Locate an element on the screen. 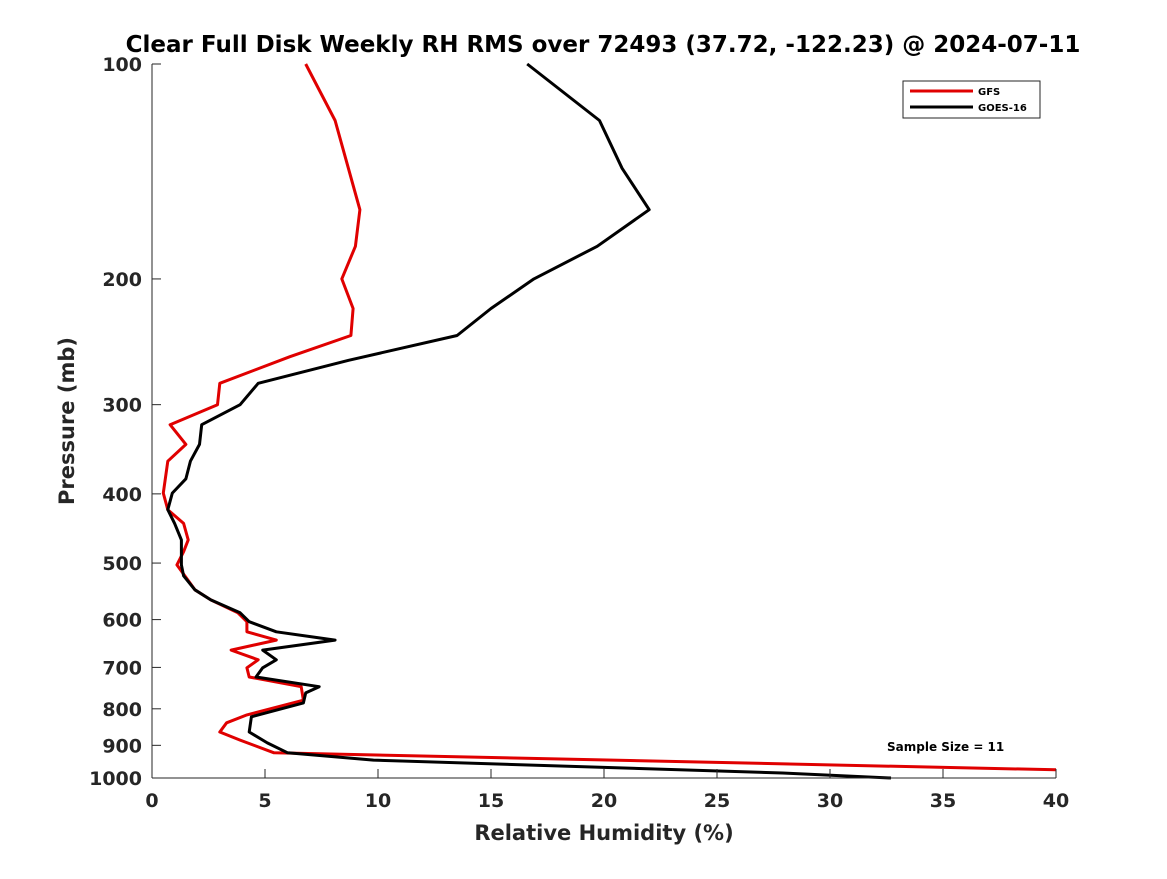 This screenshot has height=879, width=1167. x-tick-label: 35 is located at coordinates (943, 801).